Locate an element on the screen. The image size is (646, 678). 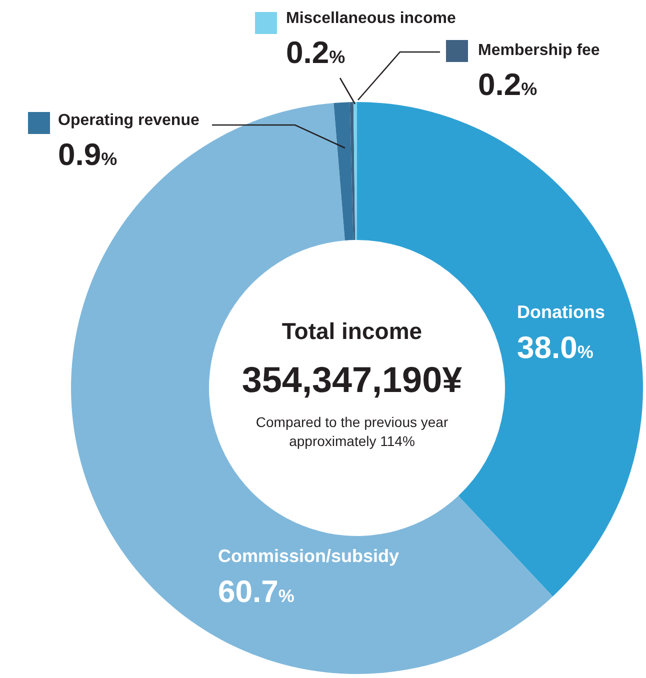
text: Total income is located at coordinates (352, 331).